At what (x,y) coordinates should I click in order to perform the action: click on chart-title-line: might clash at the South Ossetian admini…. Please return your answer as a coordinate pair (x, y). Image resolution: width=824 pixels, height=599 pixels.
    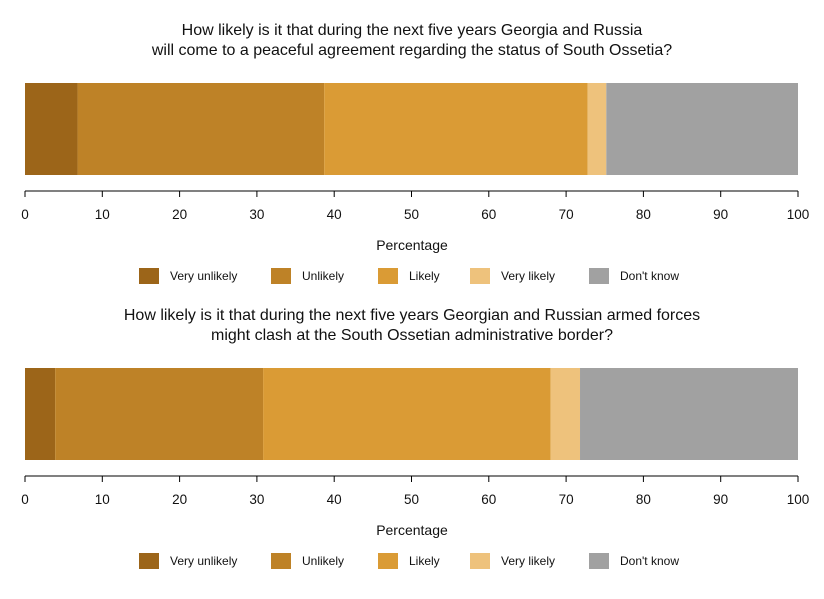
    Looking at the image, I should click on (412, 335).